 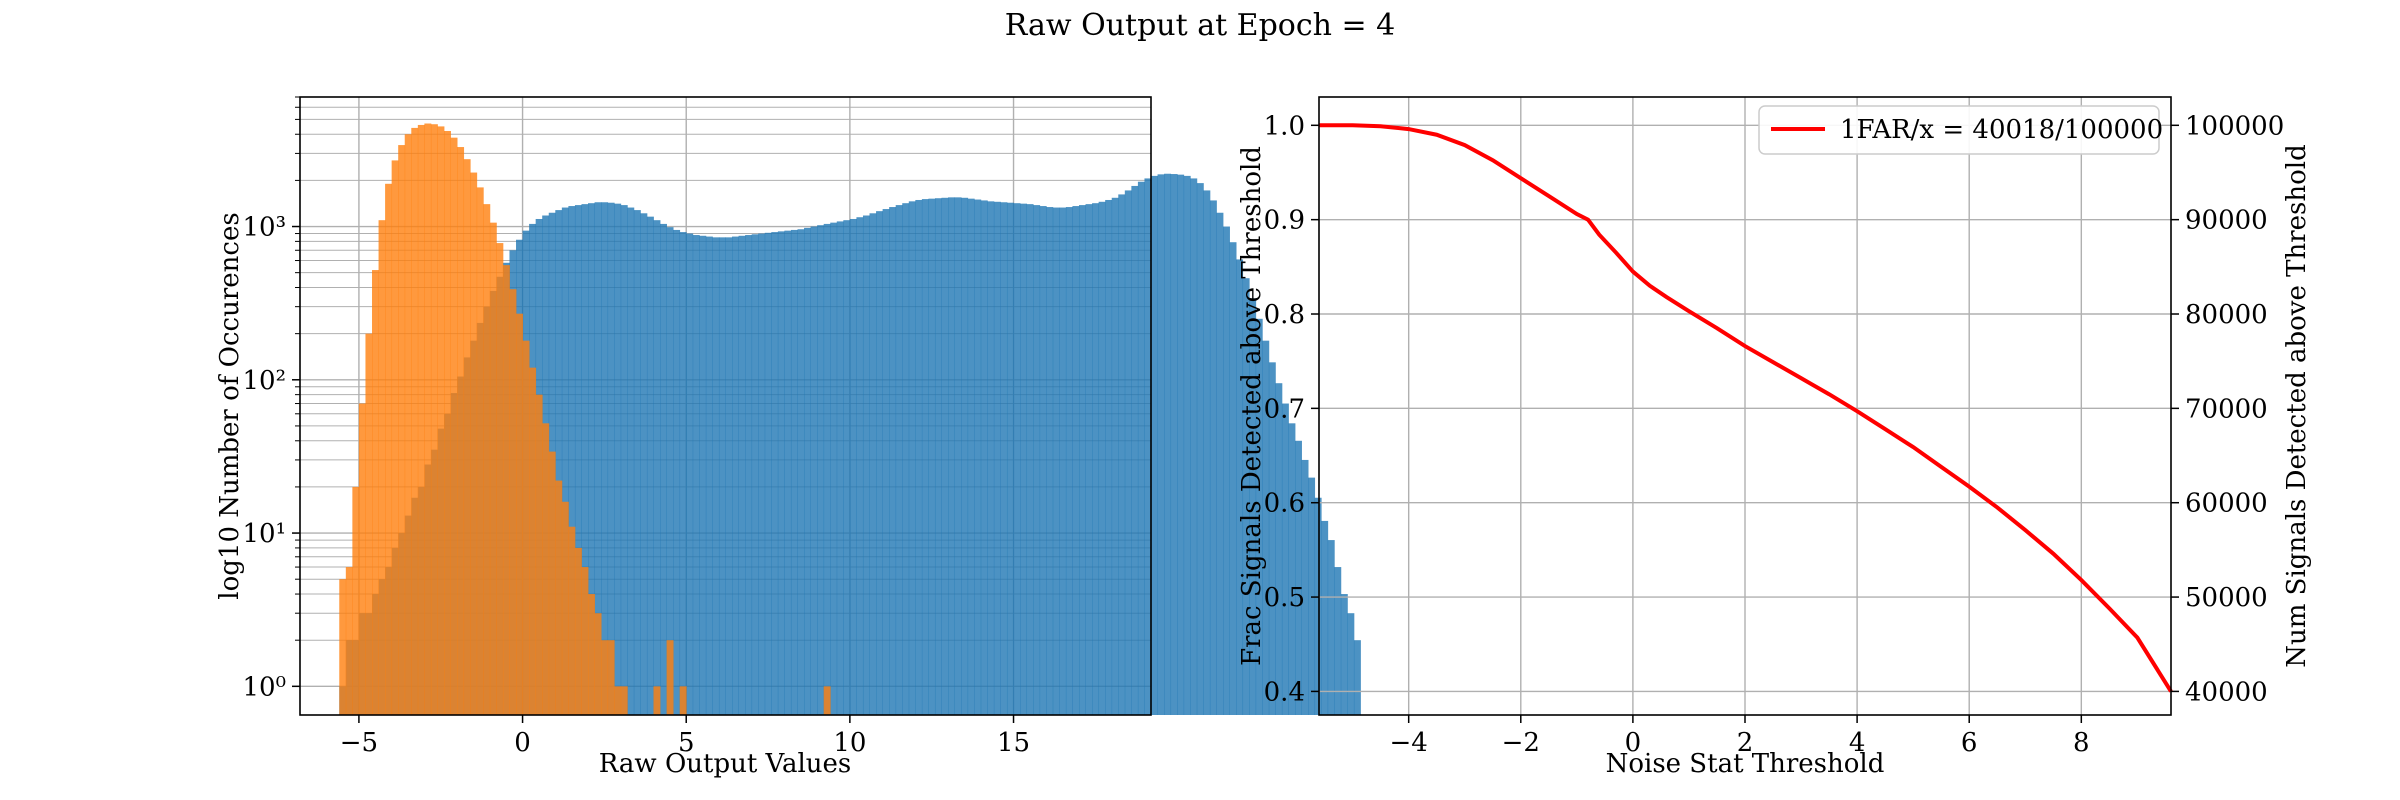 I want to click on histogram-x-ticks: −5 0 5 10 15, so click(x=685, y=736).